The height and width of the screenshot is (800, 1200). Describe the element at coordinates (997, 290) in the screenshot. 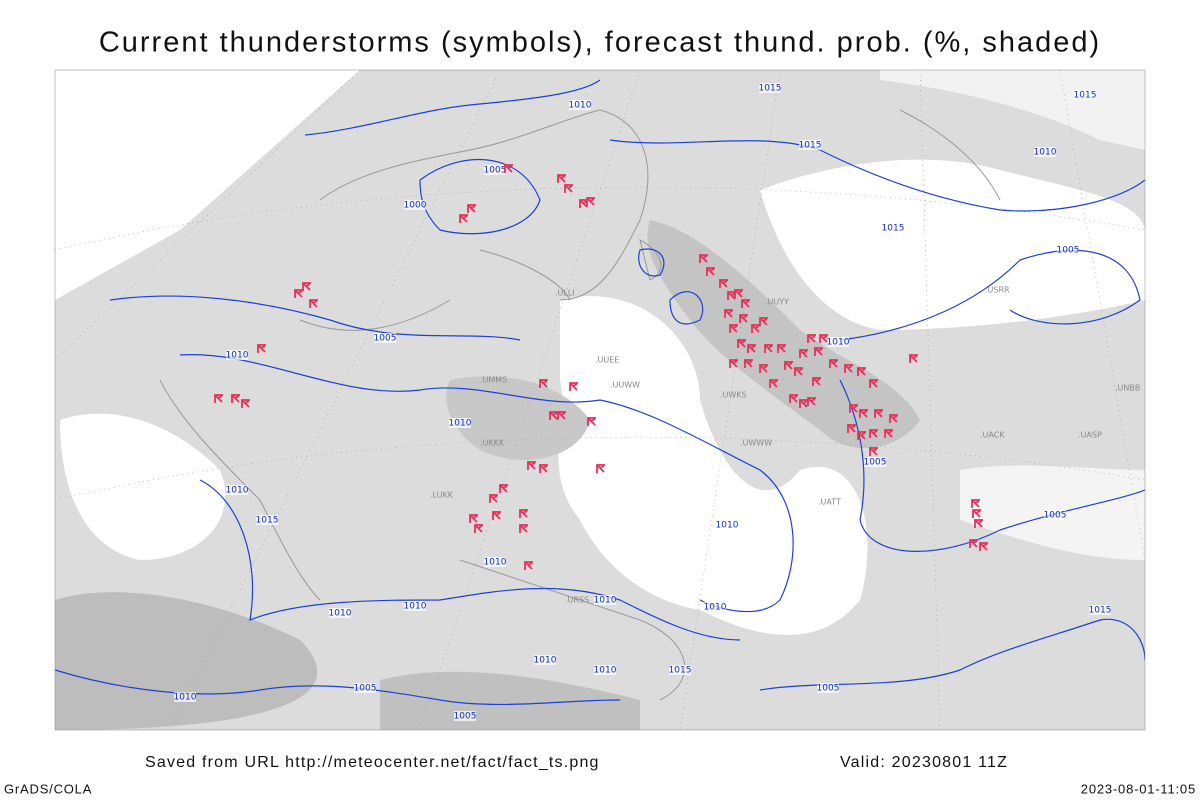

I see `station-label: .USRR` at that location.